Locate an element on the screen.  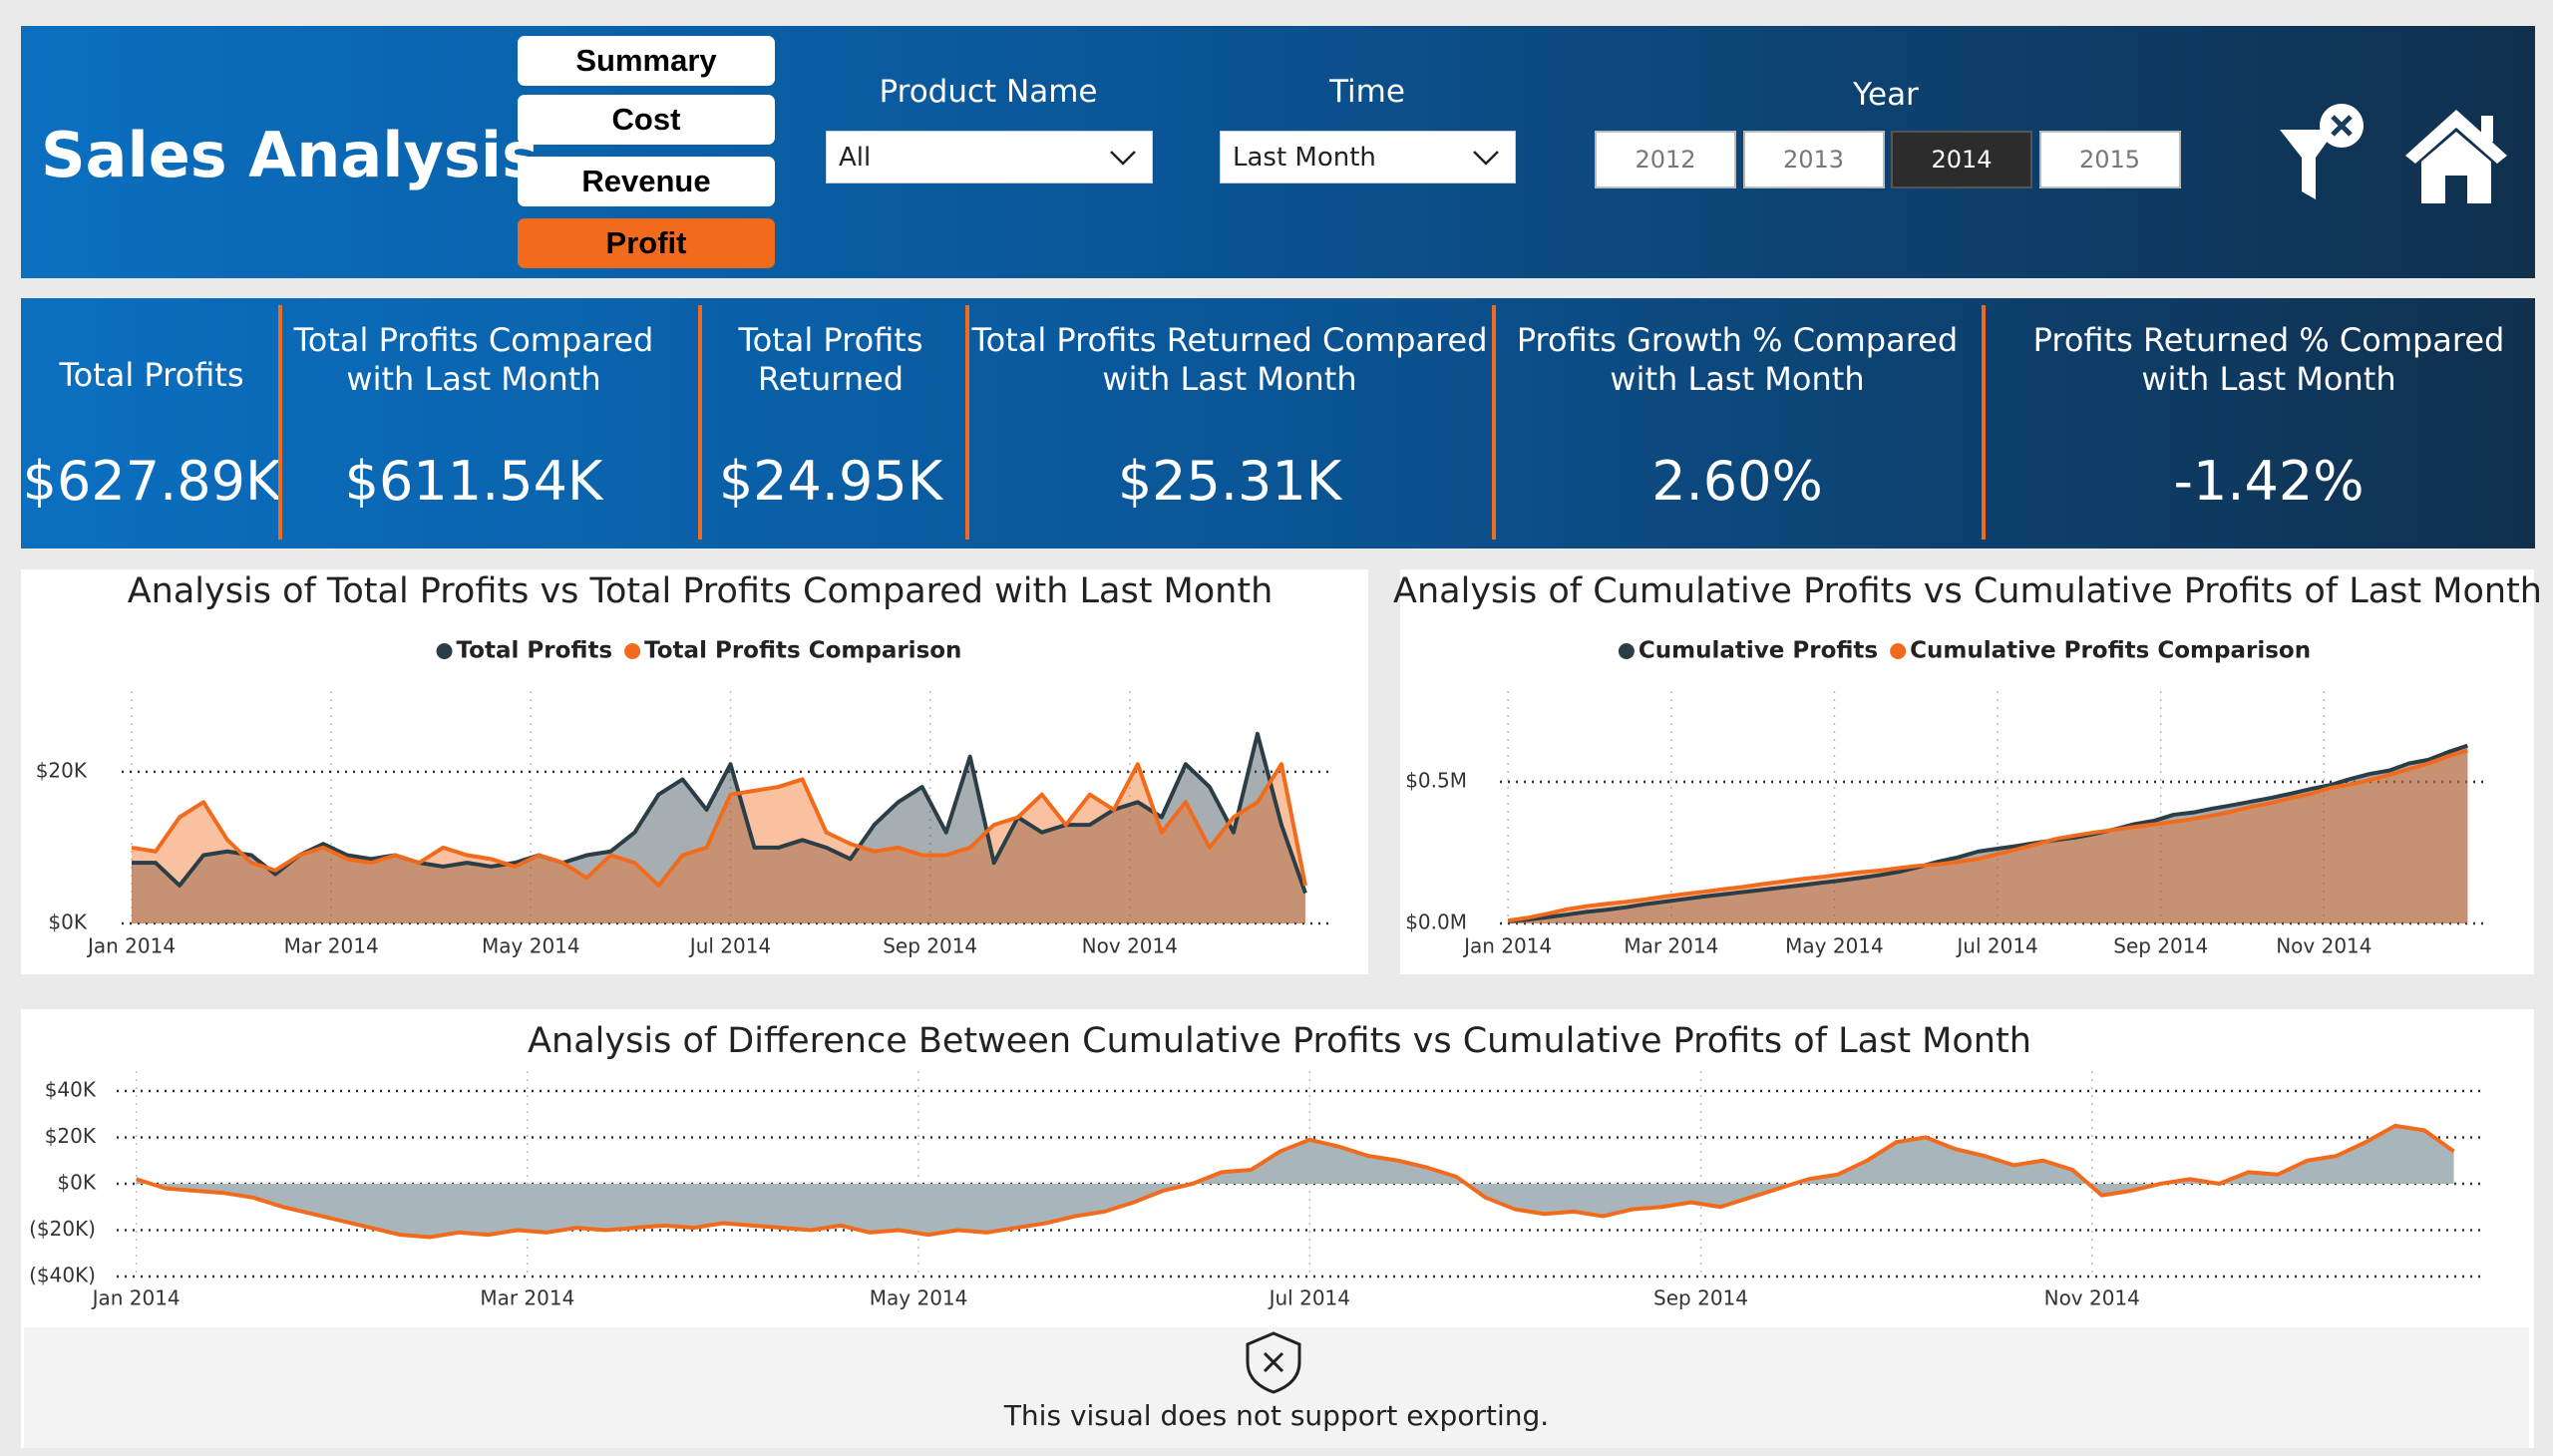
y-tick-label: $0.0M is located at coordinates (1436, 922).